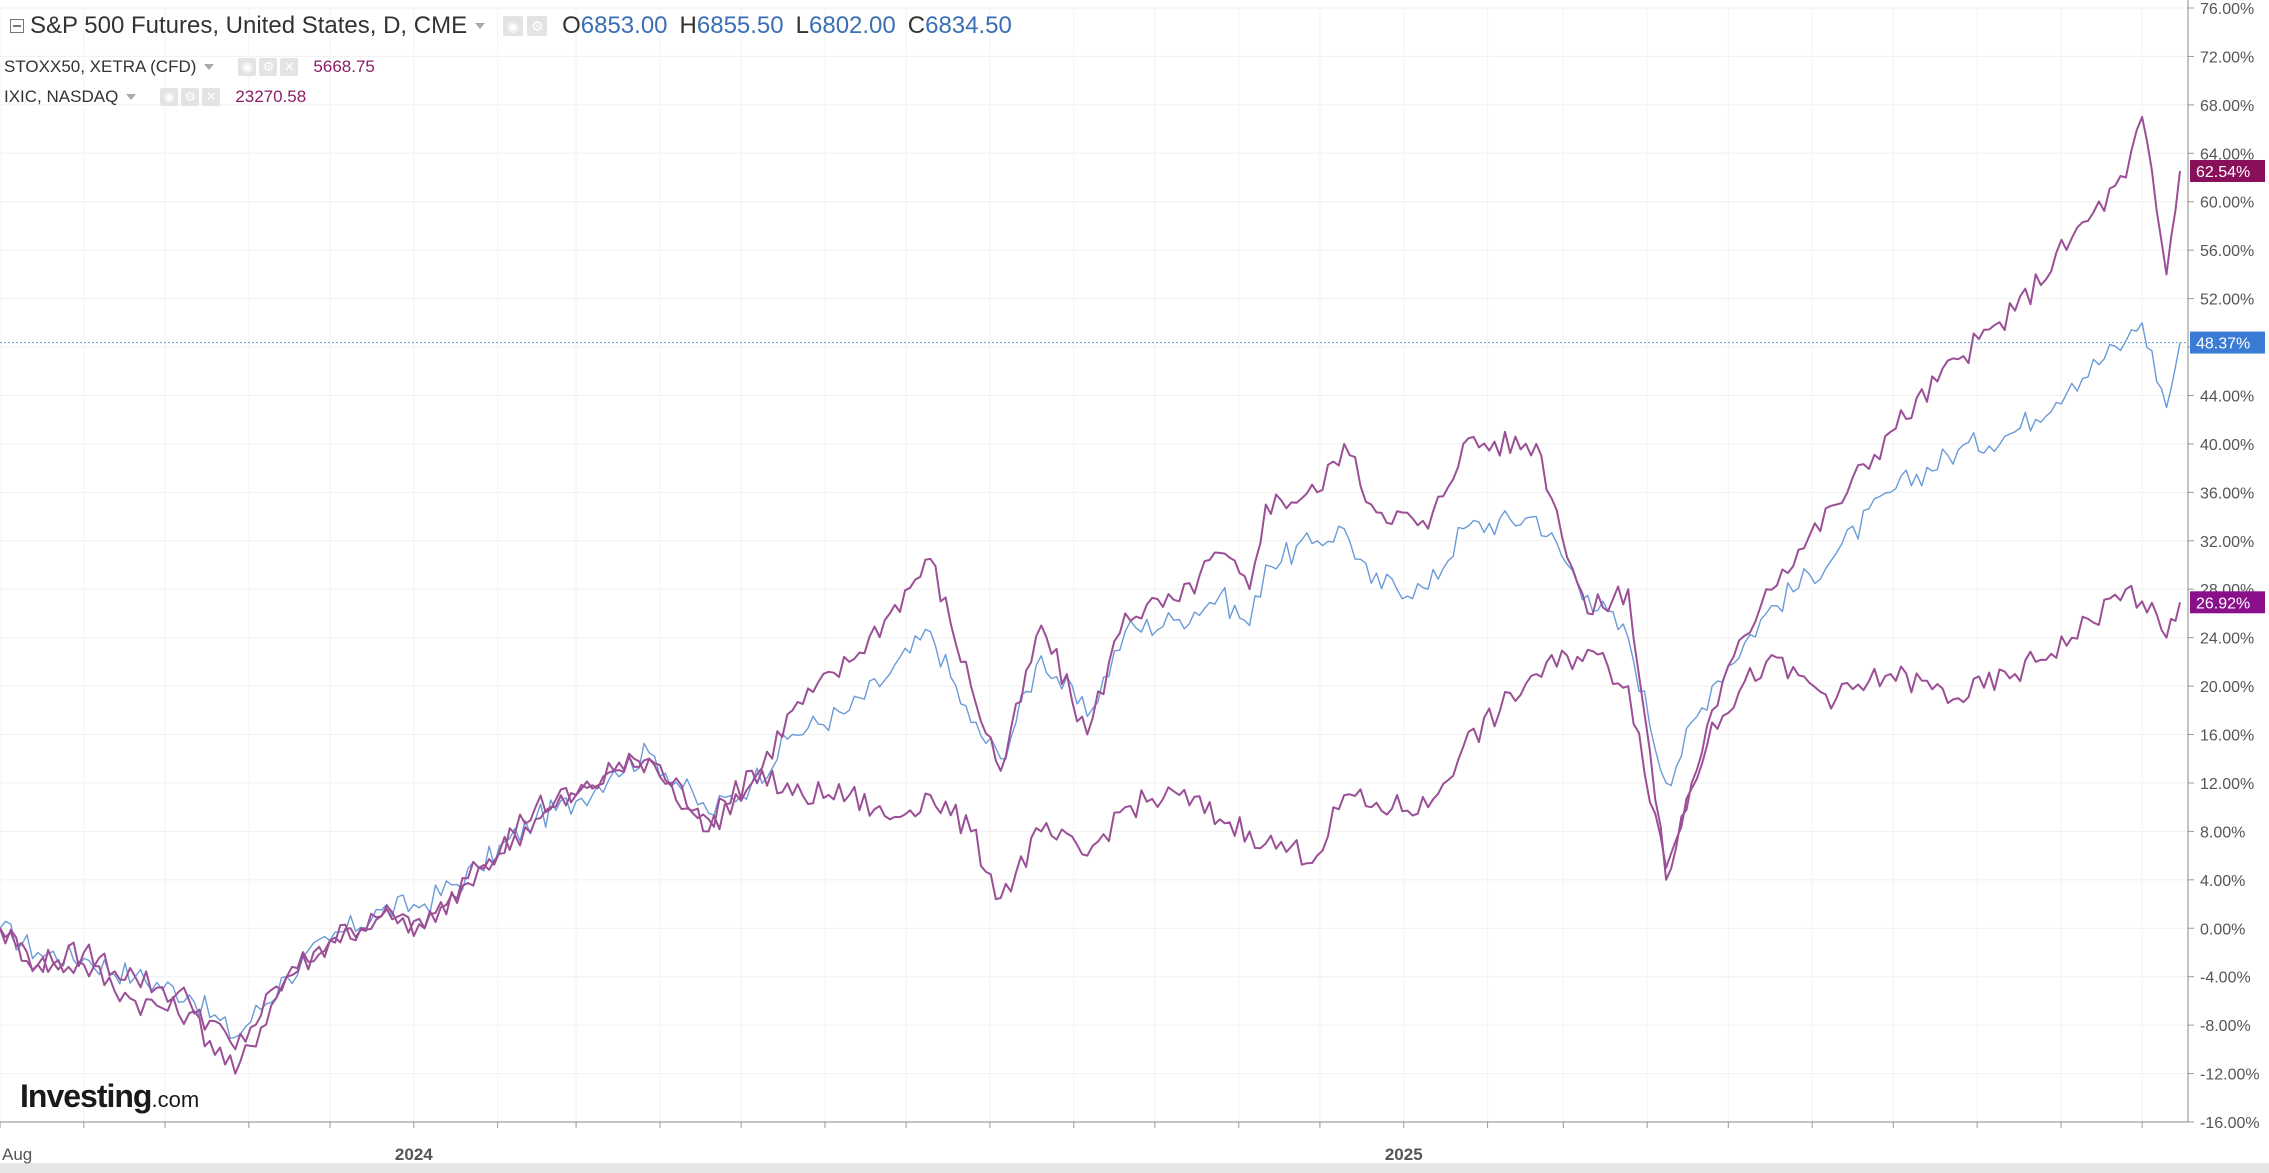  What do you see at coordinates (2227, 386) in the screenshot?
I see `last-value-badges: 48.37% 62.54% 26.92%` at bounding box center [2227, 386].